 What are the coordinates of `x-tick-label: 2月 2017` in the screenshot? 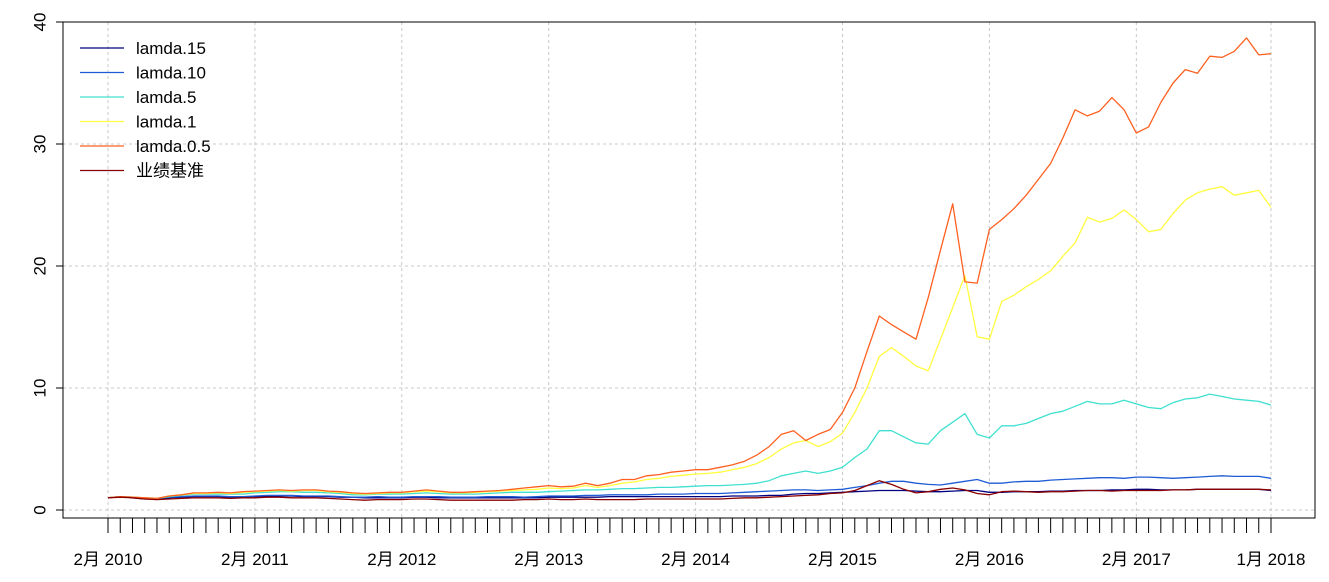 It's located at (1136, 559).